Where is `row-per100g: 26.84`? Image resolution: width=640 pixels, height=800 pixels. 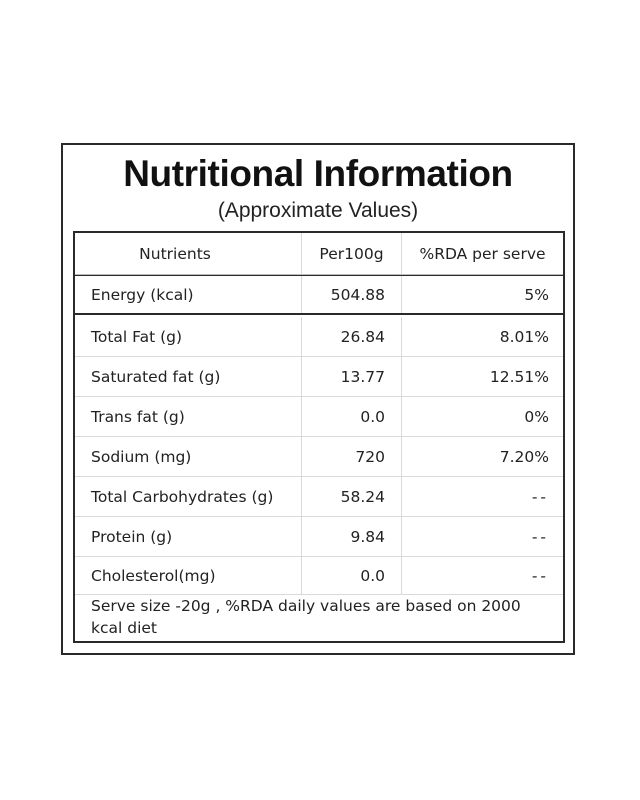 row-per100g: 26.84 is located at coordinates (352, 336).